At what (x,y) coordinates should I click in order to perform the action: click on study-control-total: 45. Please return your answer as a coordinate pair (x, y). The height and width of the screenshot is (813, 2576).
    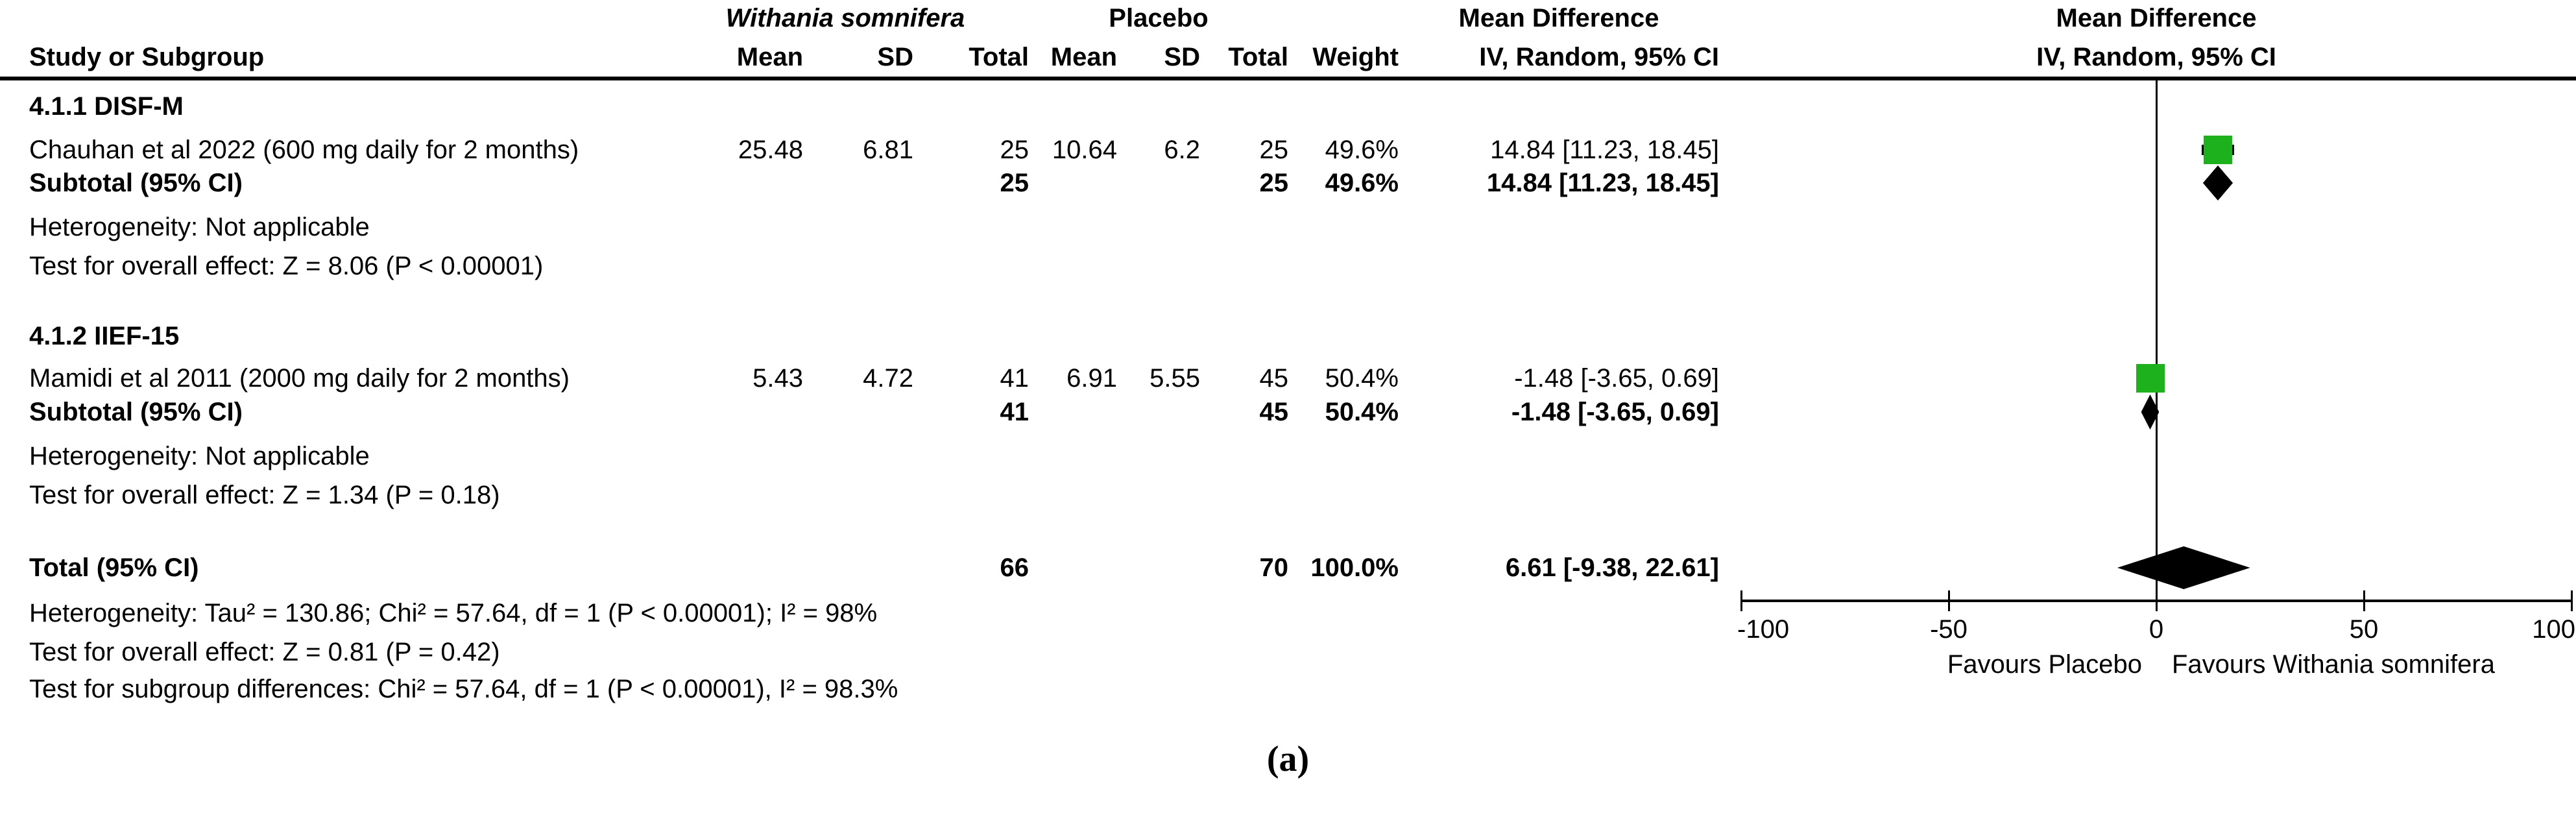
    Looking at the image, I should click on (1274, 378).